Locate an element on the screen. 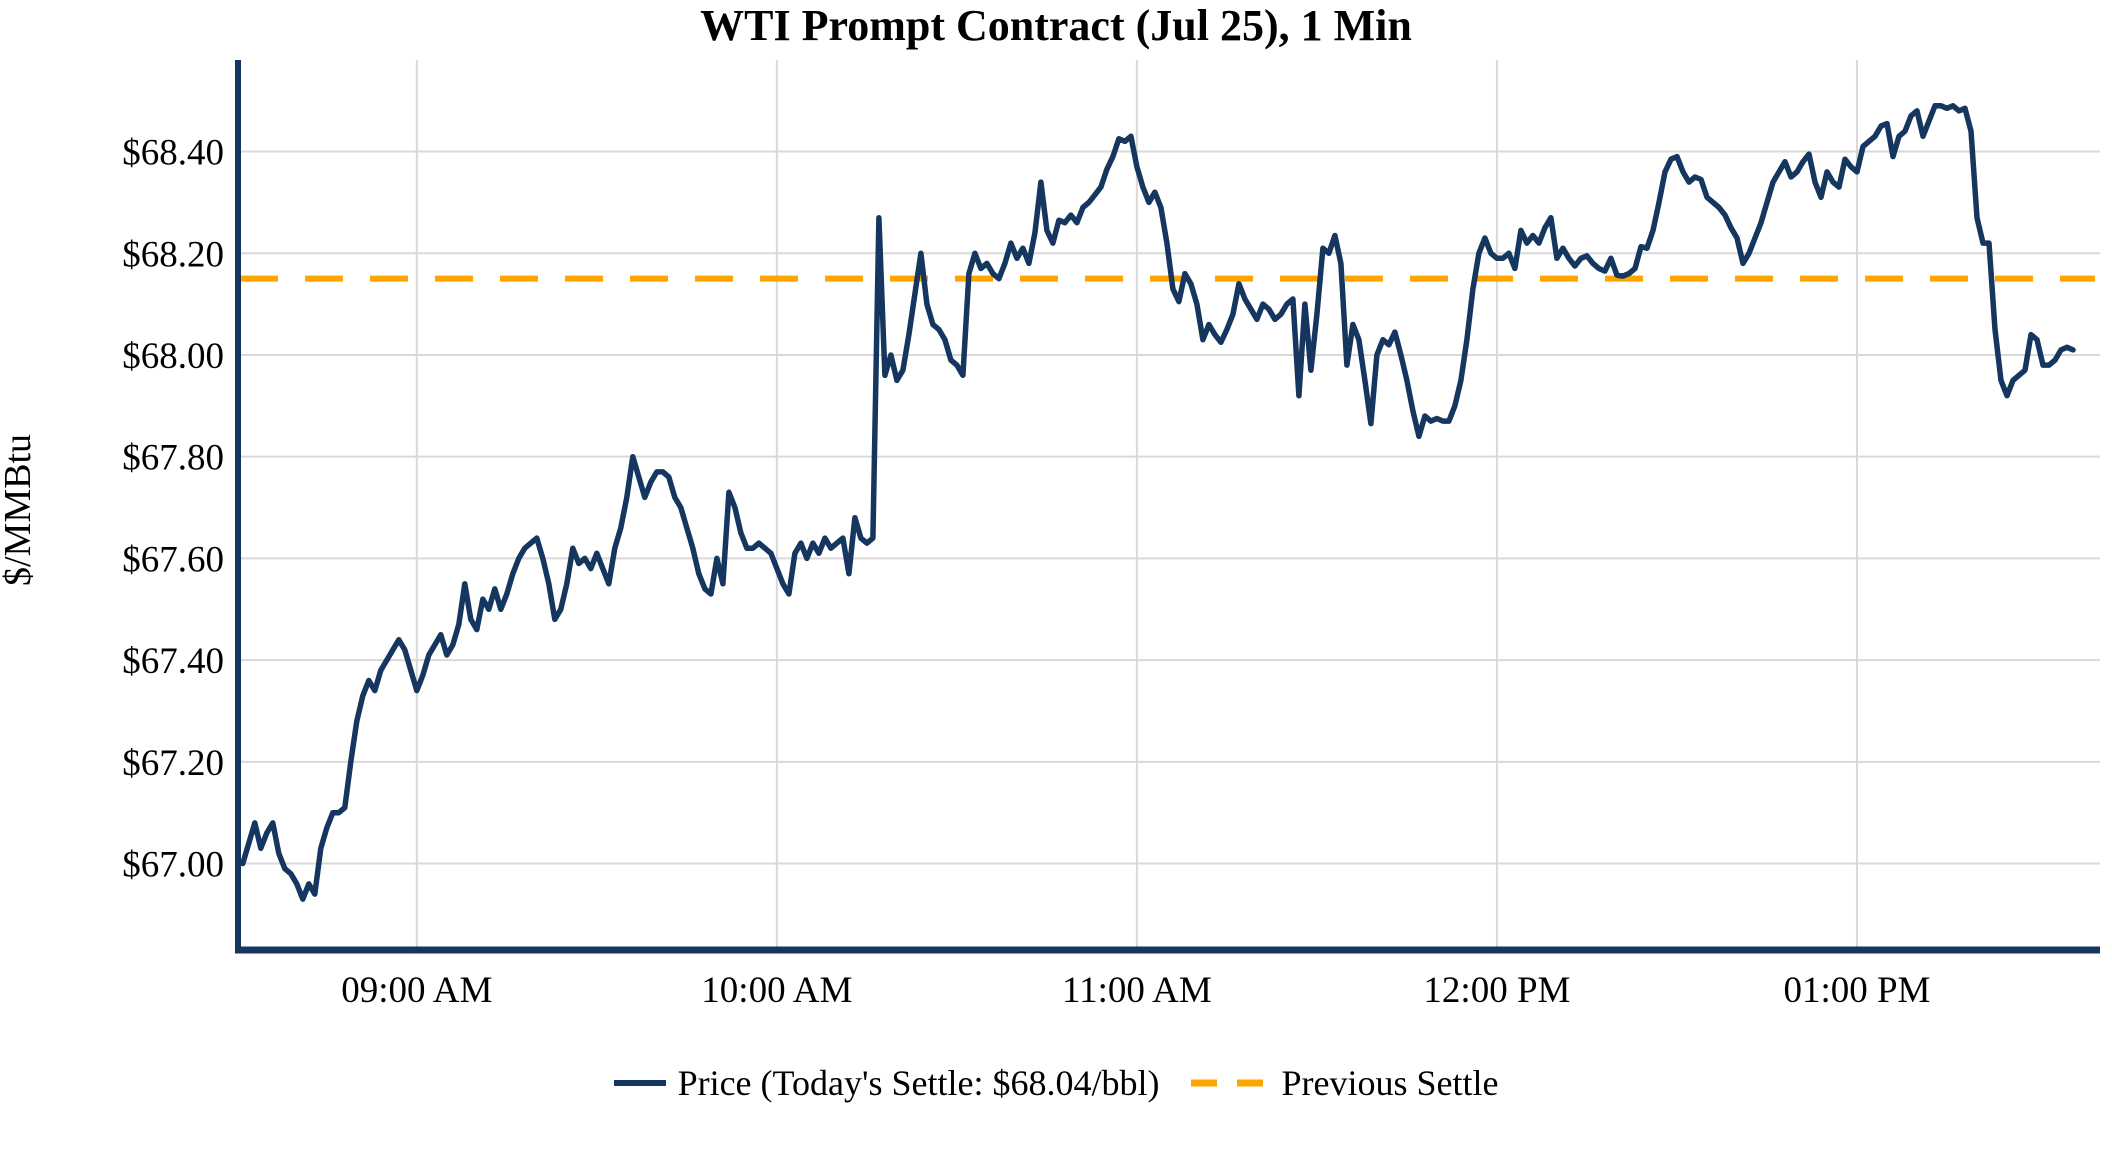 The height and width of the screenshot is (1152, 2112). x-tick-label: 11:00 AM is located at coordinates (1137, 990).